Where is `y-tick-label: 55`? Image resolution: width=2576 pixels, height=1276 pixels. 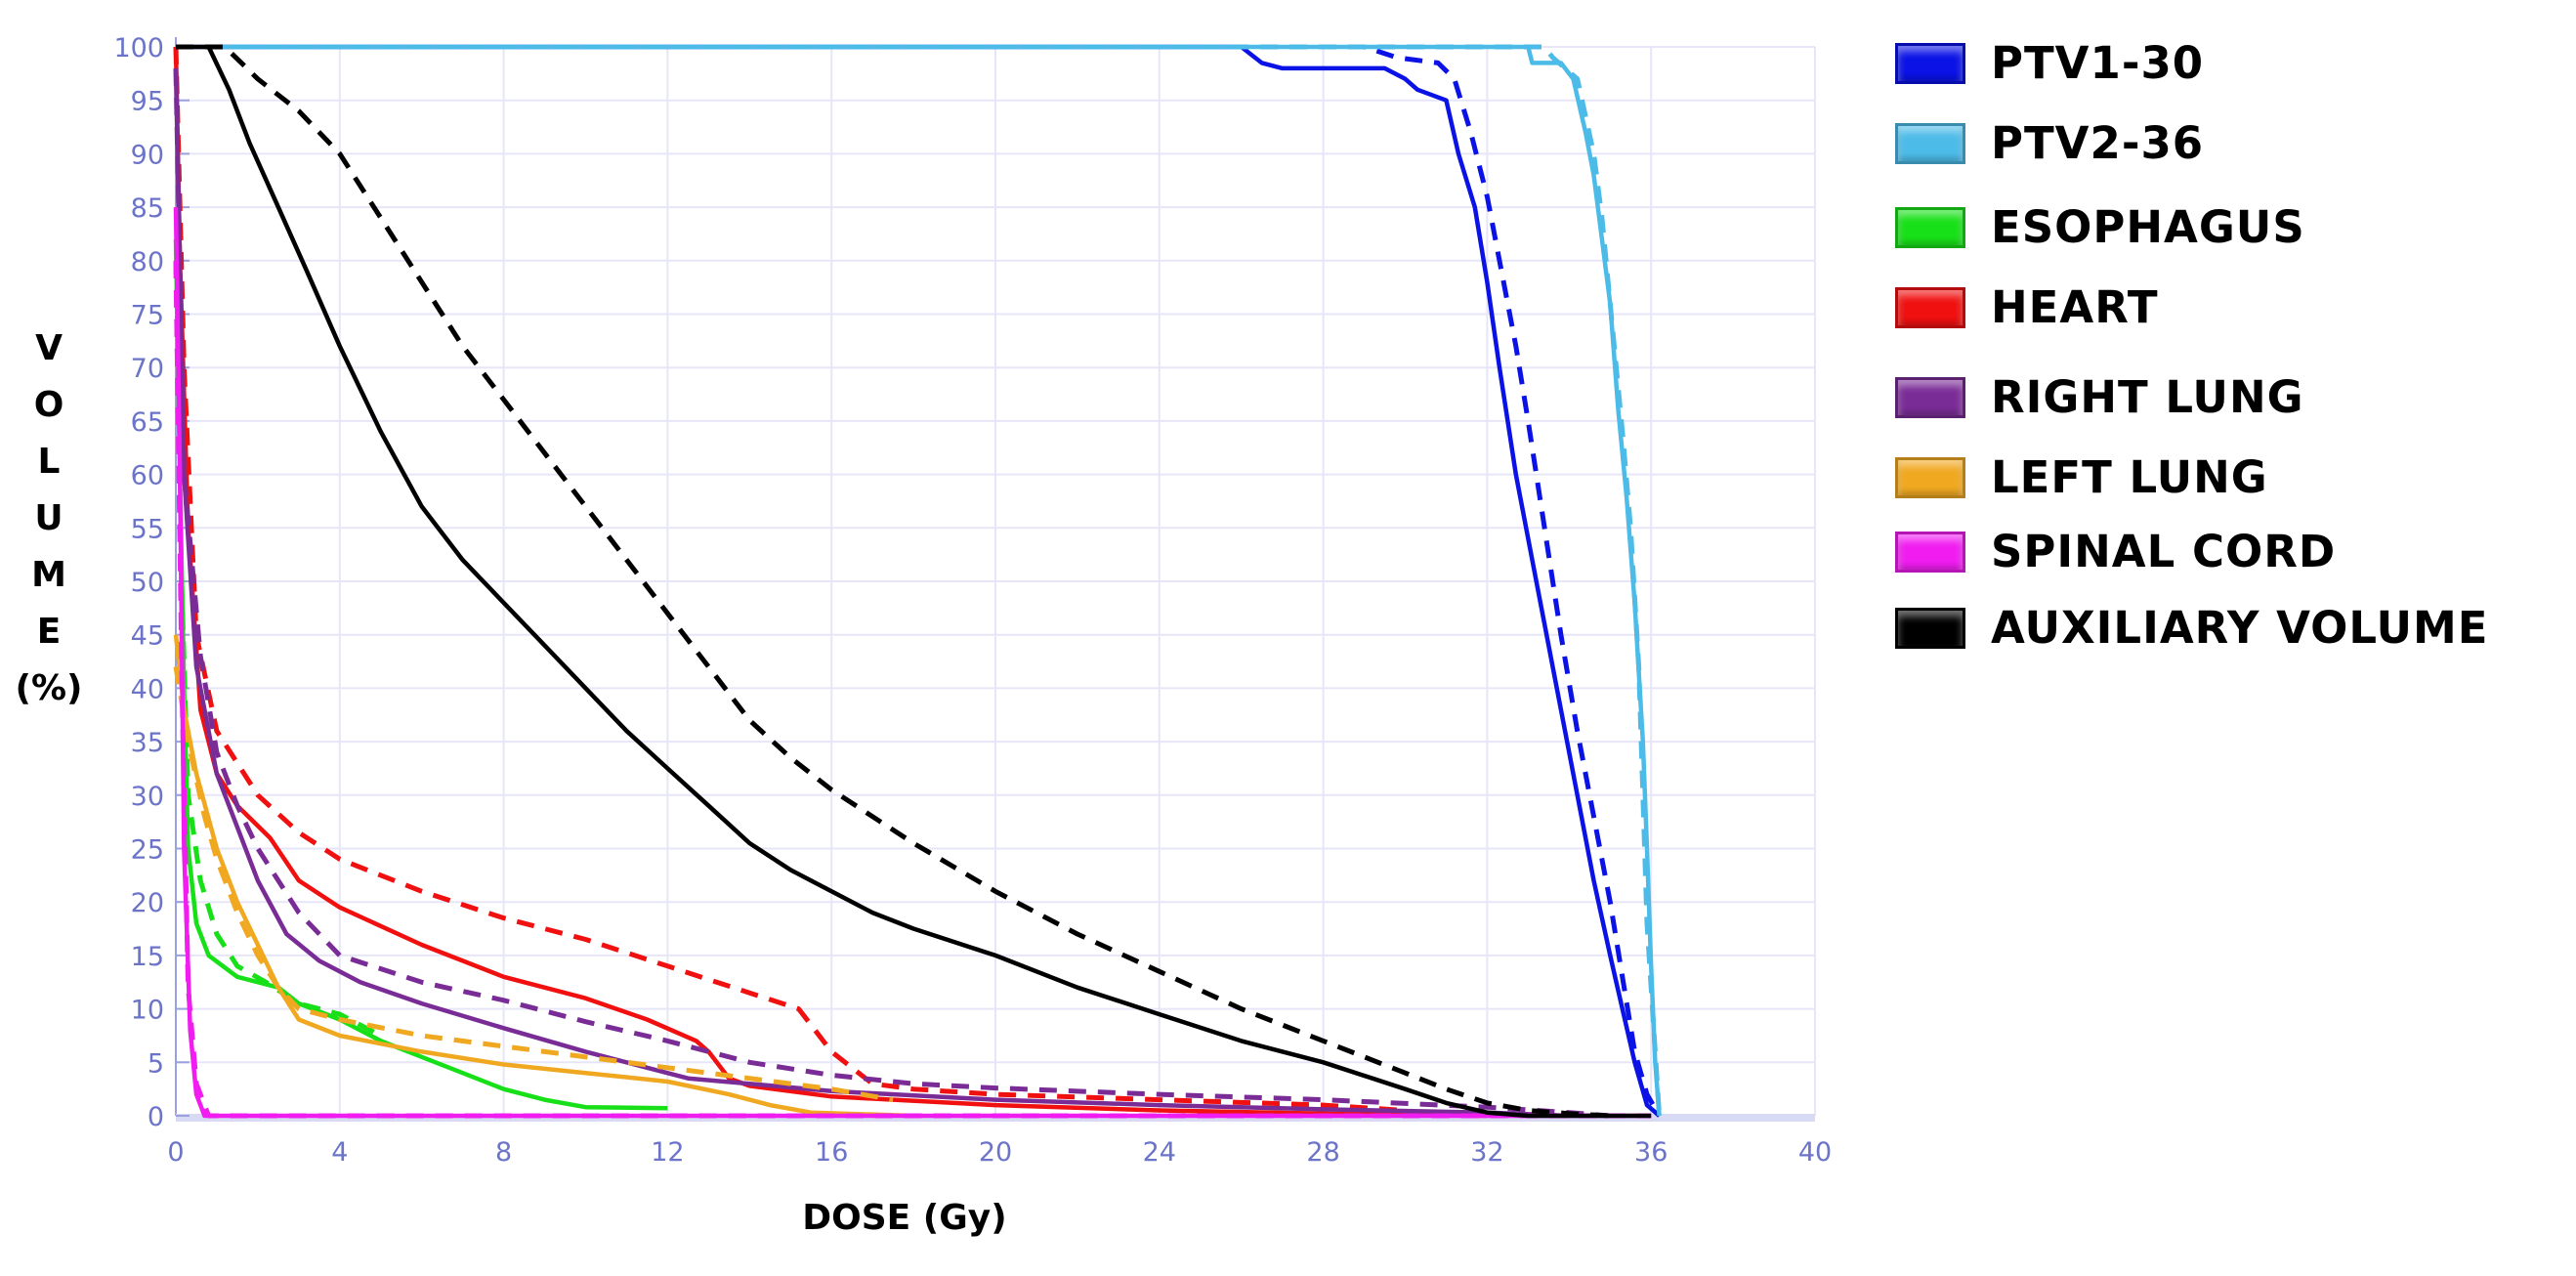
y-tick-label: 55 is located at coordinates (147, 529).